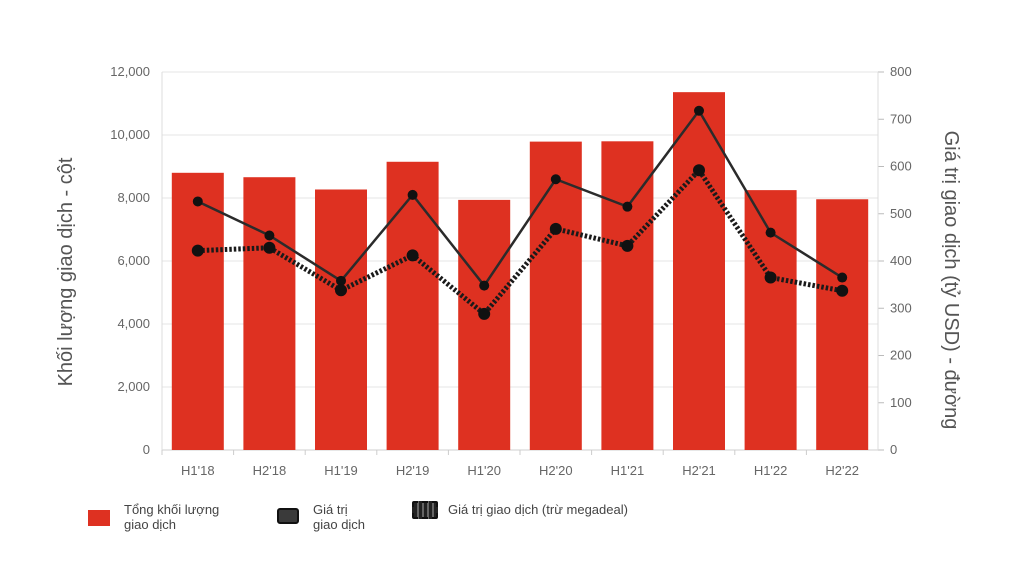 The height and width of the screenshot is (576, 1024). What do you see at coordinates (901, 402) in the screenshot?
I see `y2-tick-label: 100` at bounding box center [901, 402].